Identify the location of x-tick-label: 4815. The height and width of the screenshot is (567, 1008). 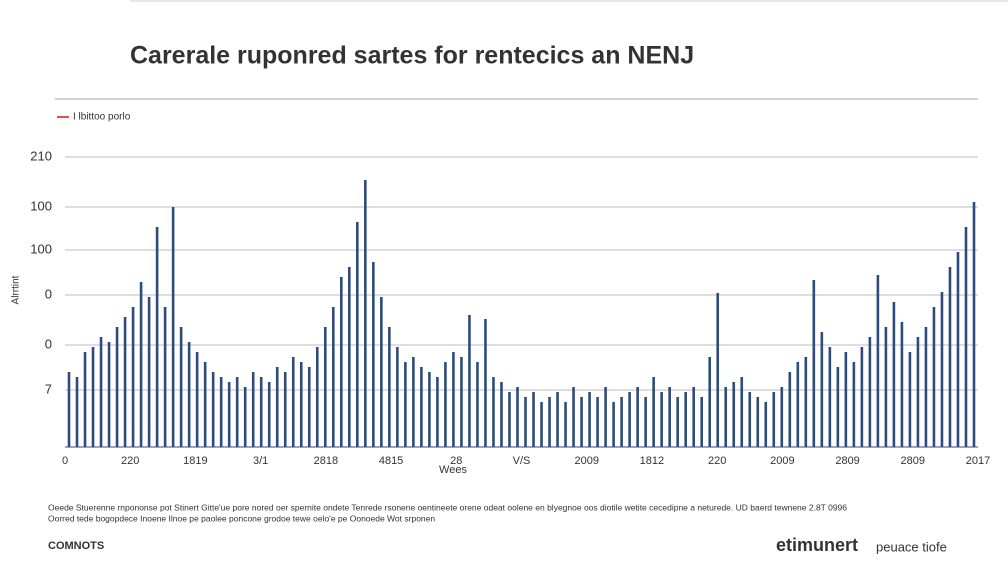
(391, 461).